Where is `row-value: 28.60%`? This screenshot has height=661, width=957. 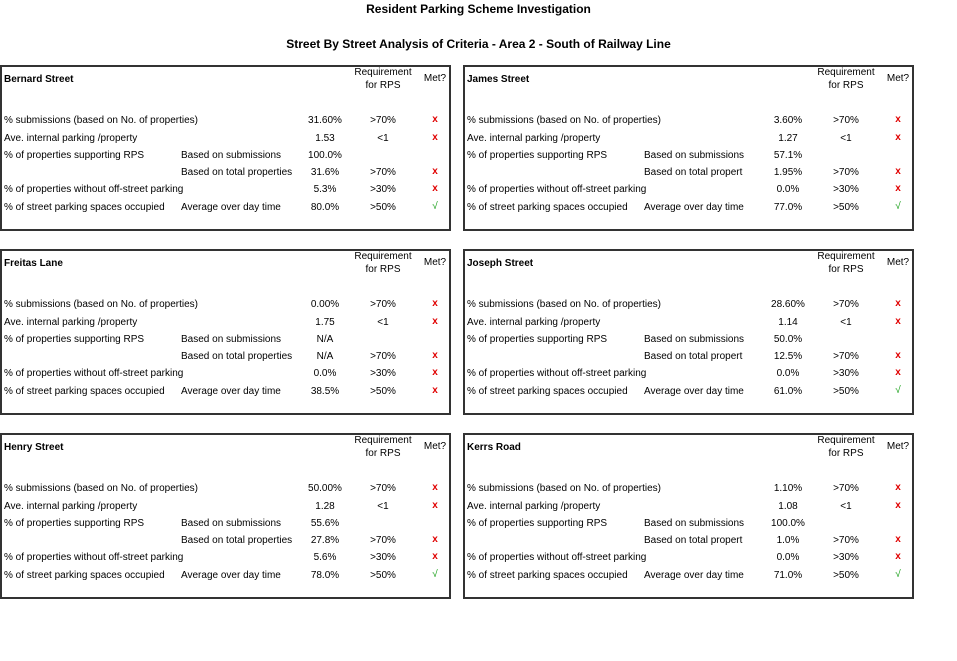 row-value: 28.60% is located at coordinates (788, 304).